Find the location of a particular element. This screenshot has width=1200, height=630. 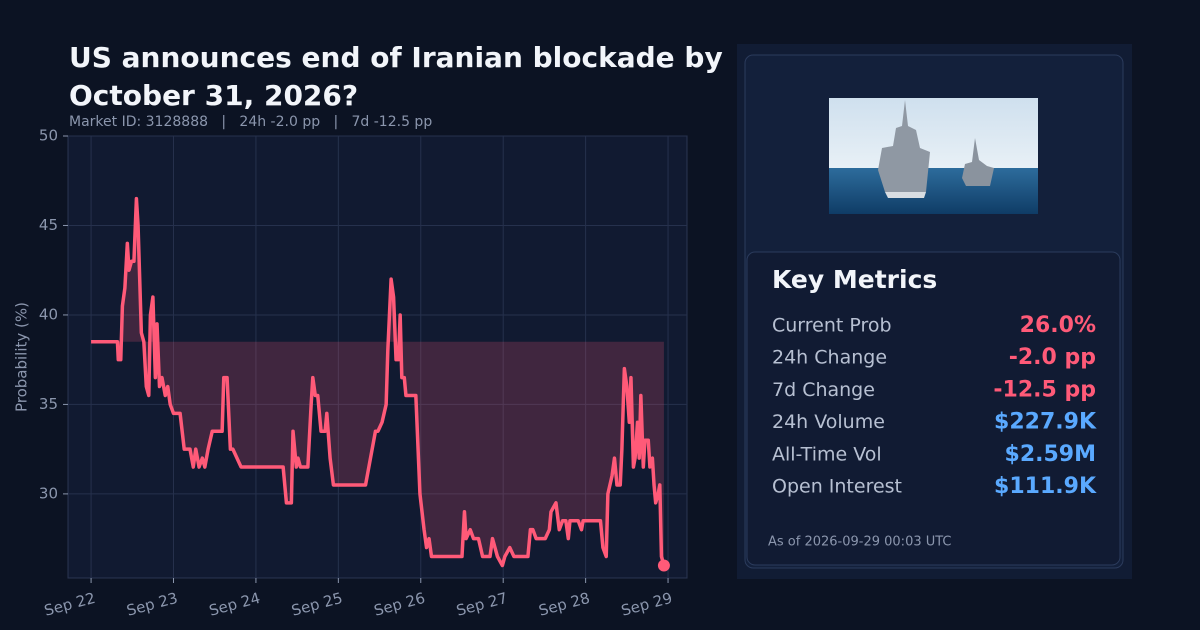

metrics-title: Key Metrics is located at coordinates (854, 279).